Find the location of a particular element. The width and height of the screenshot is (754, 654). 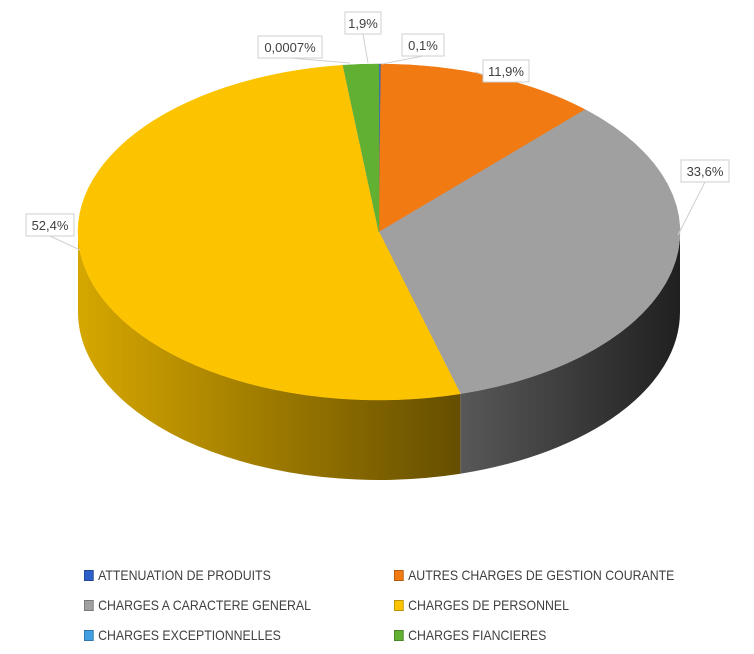

data-label-4: 0,0007% is located at coordinates (290, 47).